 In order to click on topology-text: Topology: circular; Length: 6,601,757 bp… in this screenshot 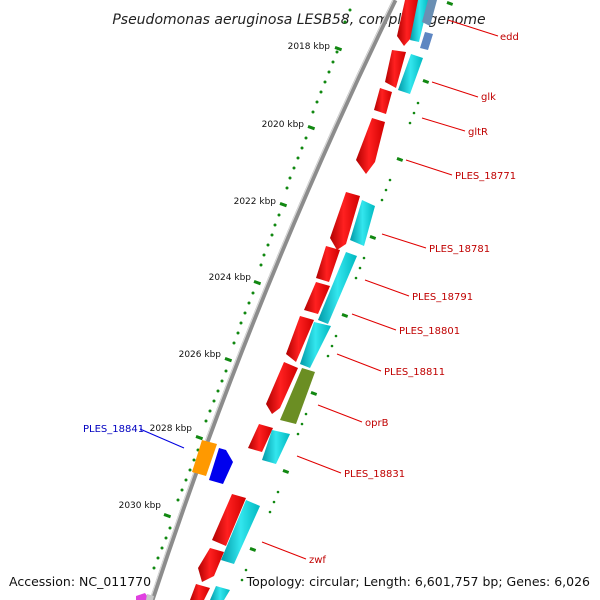, I will do `click(418, 581)`.